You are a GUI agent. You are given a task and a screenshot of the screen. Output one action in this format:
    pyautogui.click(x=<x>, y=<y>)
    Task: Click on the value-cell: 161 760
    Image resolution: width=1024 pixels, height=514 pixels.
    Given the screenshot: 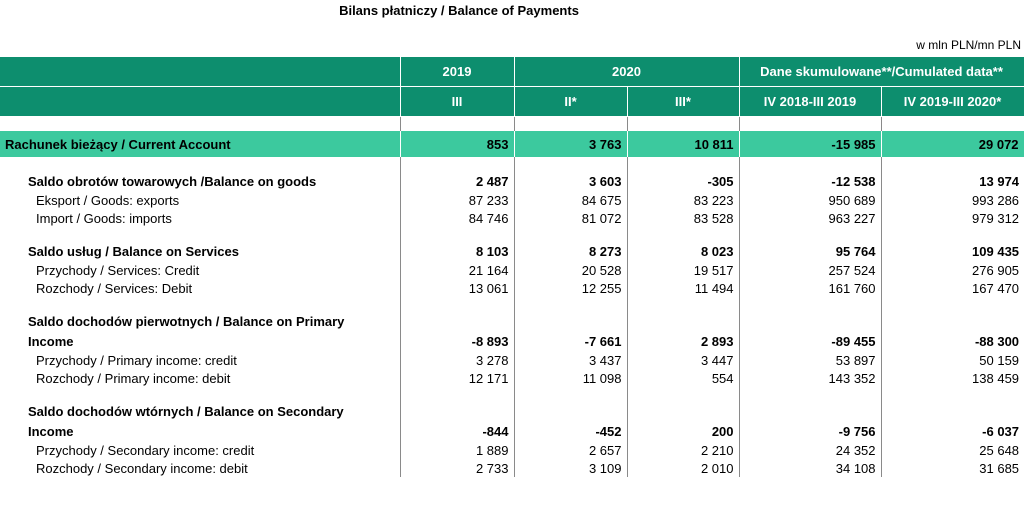 What is the action you would take?
    pyautogui.click(x=810, y=288)
    